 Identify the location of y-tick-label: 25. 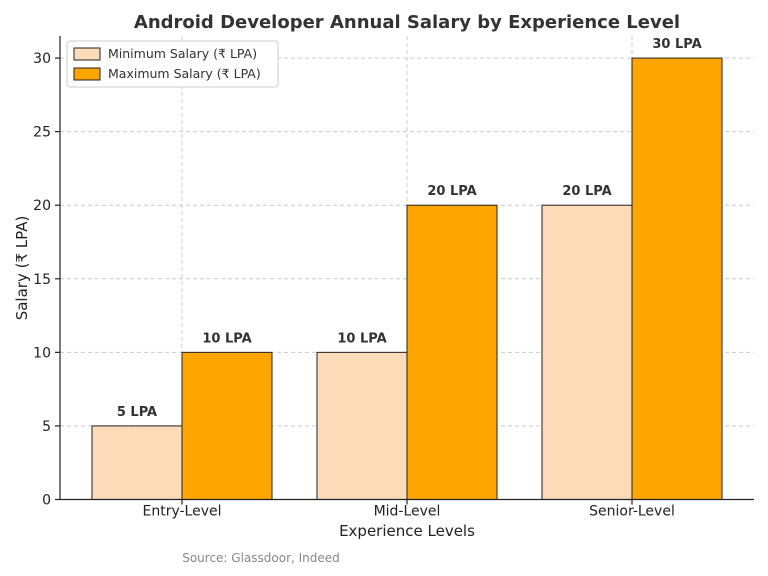
(42, 133).